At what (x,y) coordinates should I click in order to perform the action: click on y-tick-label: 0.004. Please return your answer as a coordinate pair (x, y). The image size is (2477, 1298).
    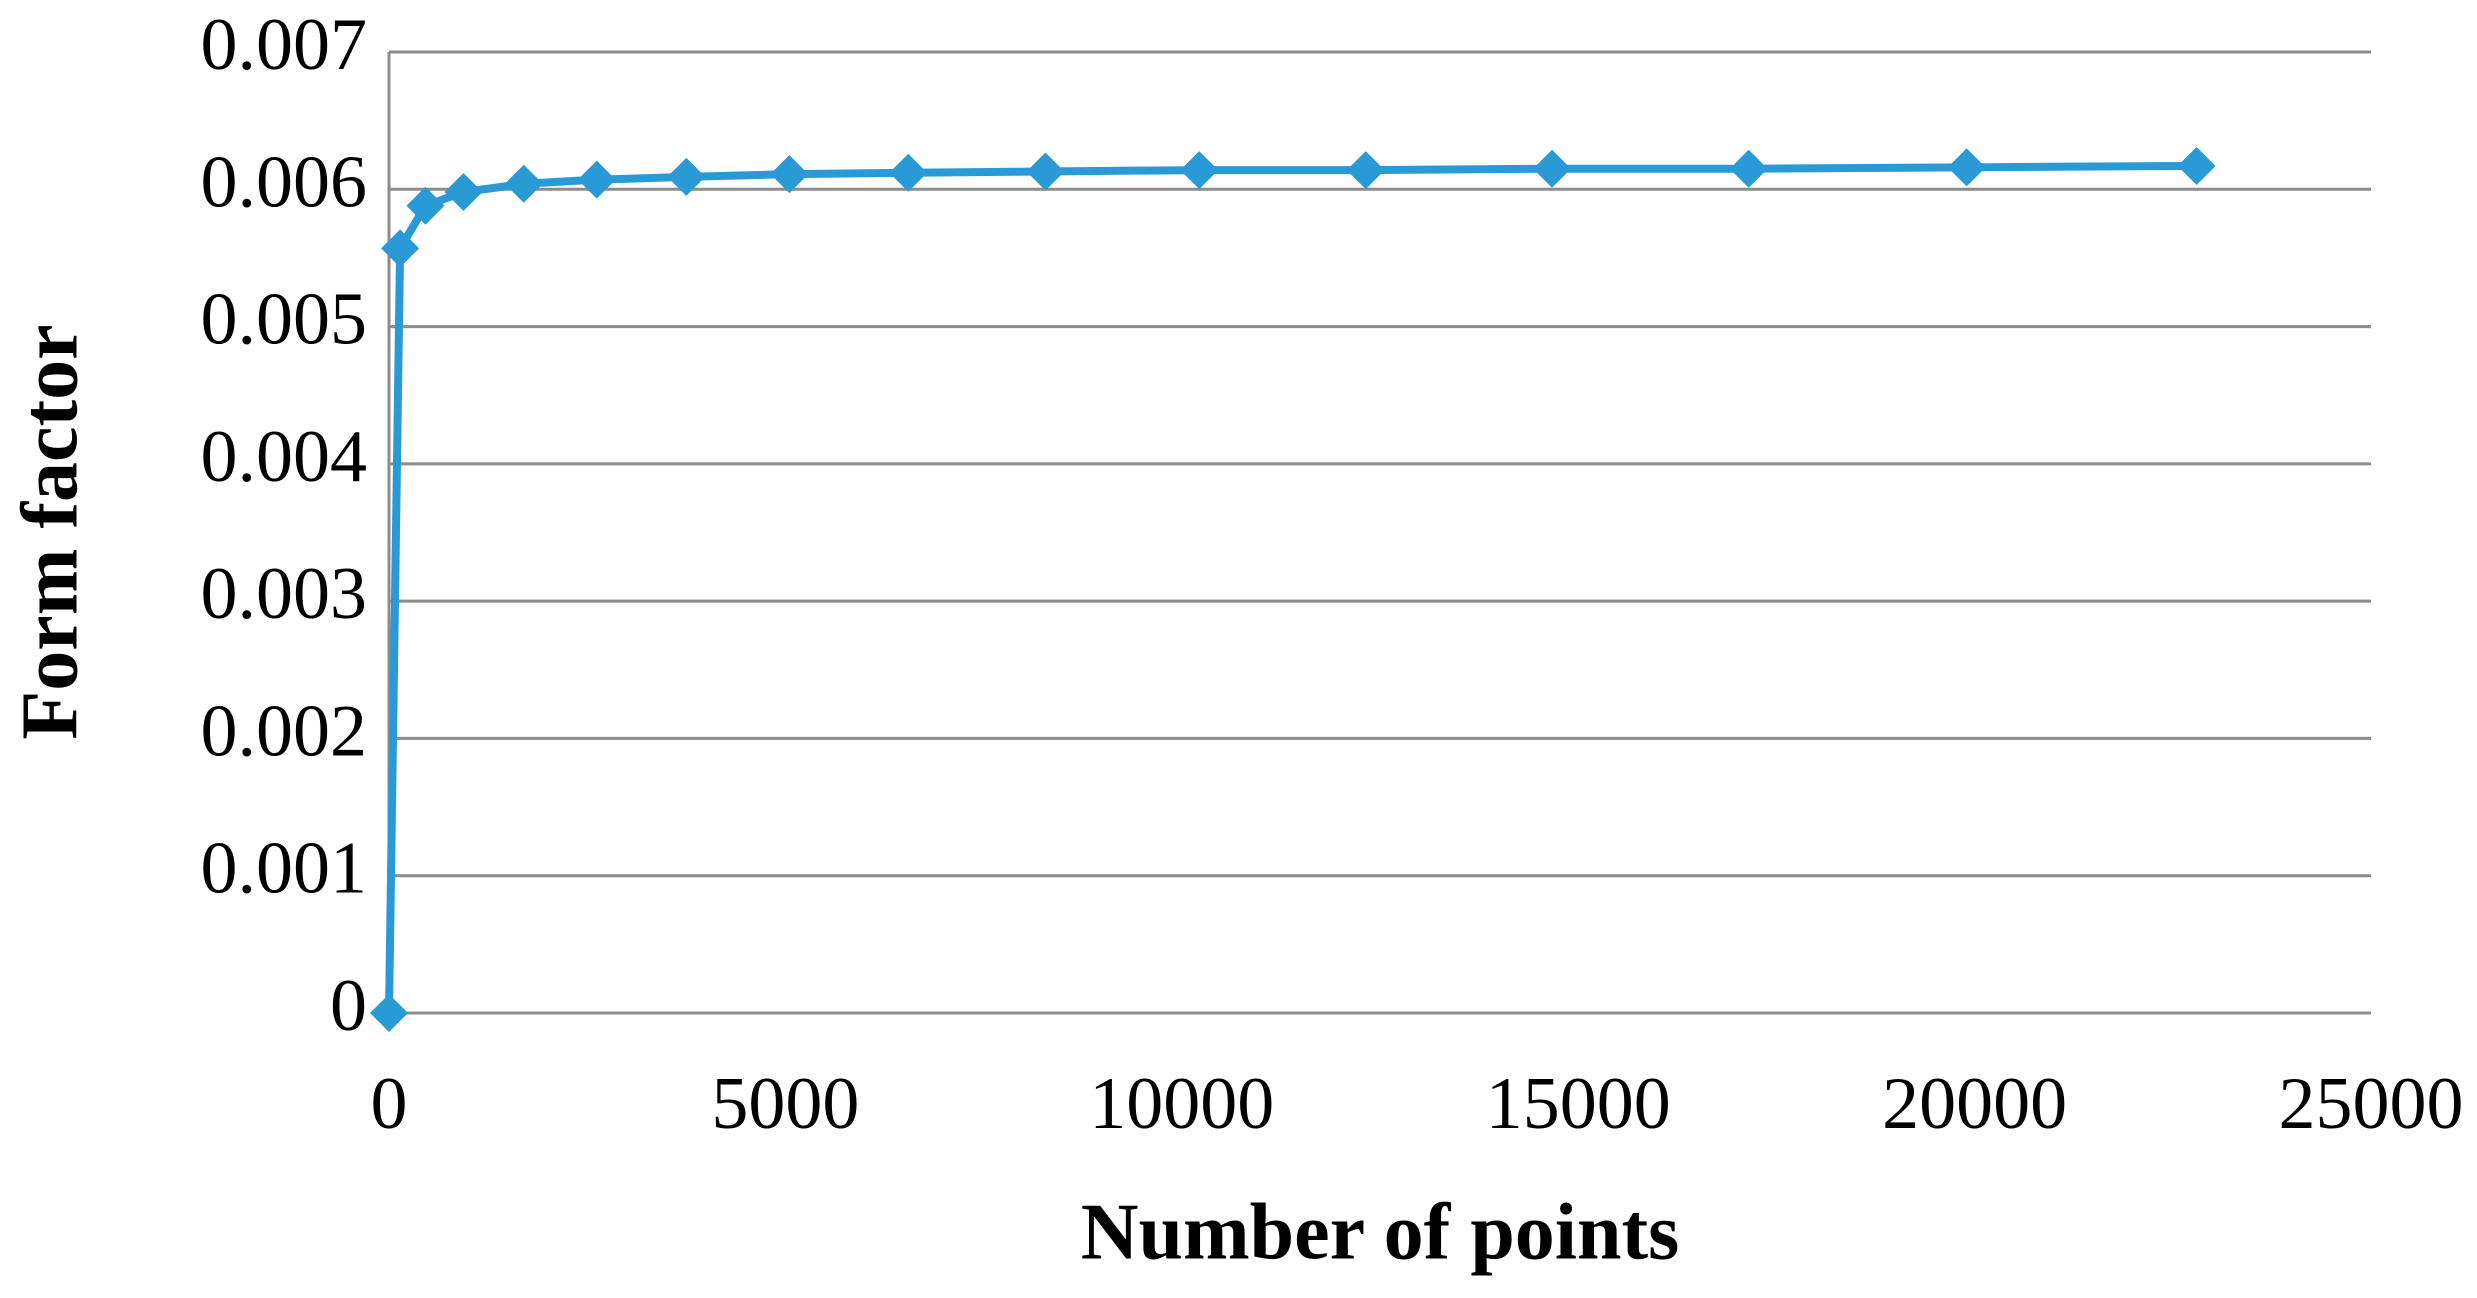
    Looking at the image, I should click on (284, 457).